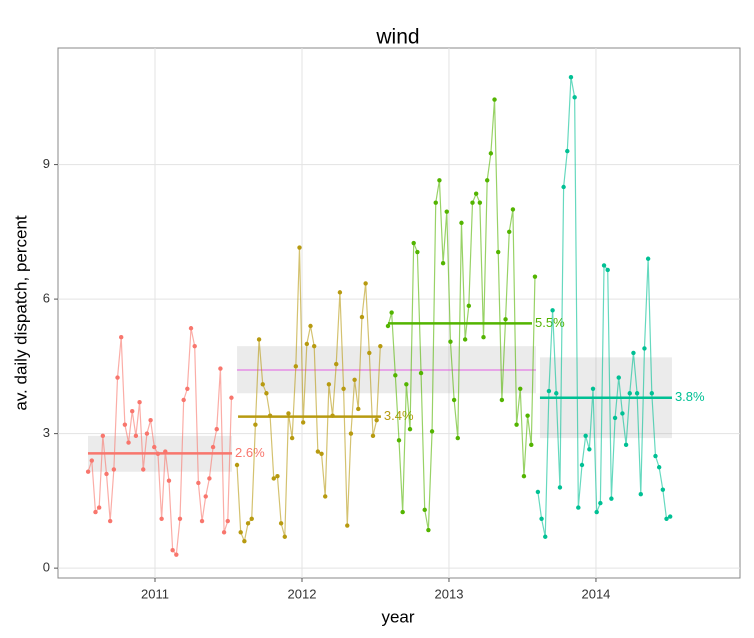  Describe the element at coordinates (46, 163) in the screenshot. I see `y-tick-label: 9` at that location.